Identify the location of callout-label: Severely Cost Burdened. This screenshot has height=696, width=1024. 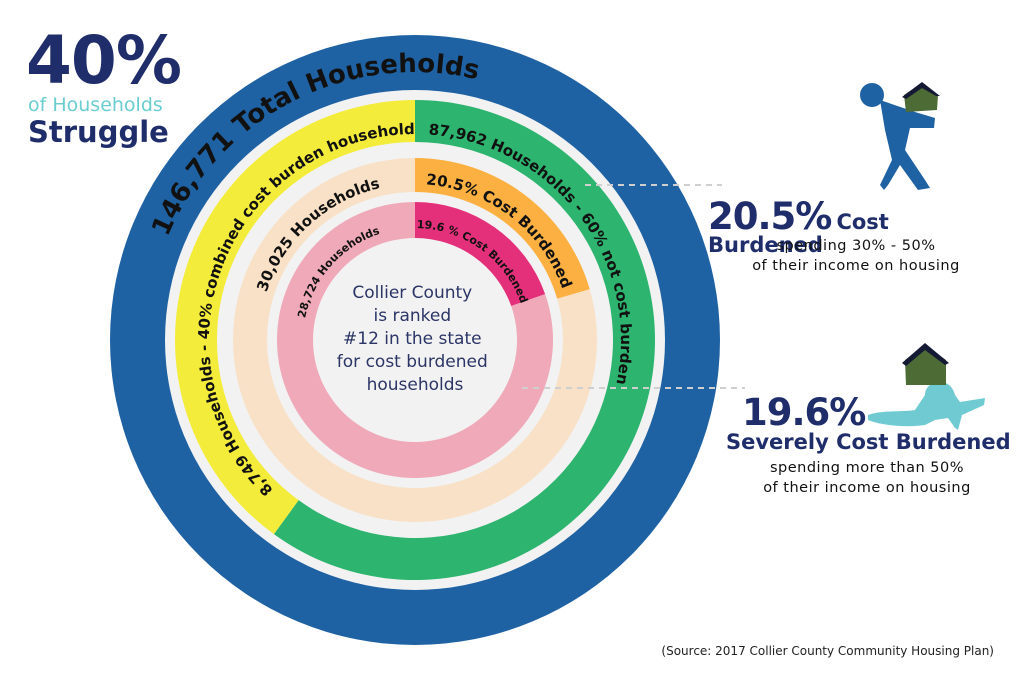
(868, 442).